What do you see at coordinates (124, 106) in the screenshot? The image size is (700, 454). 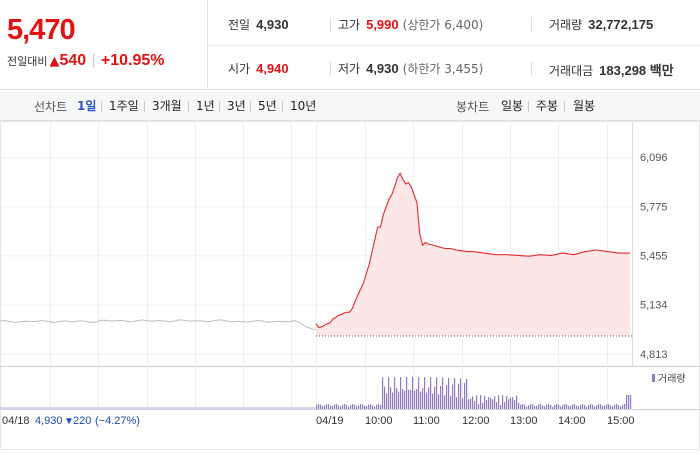 I see `tab-1w: 1주일` at bounding box center [124, 106].